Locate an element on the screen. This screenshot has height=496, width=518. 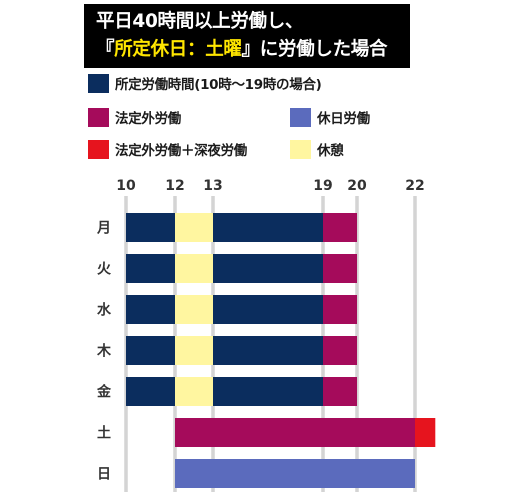
legend-item-holiday-work: 休日労働 is located at coordinates (330, 117).